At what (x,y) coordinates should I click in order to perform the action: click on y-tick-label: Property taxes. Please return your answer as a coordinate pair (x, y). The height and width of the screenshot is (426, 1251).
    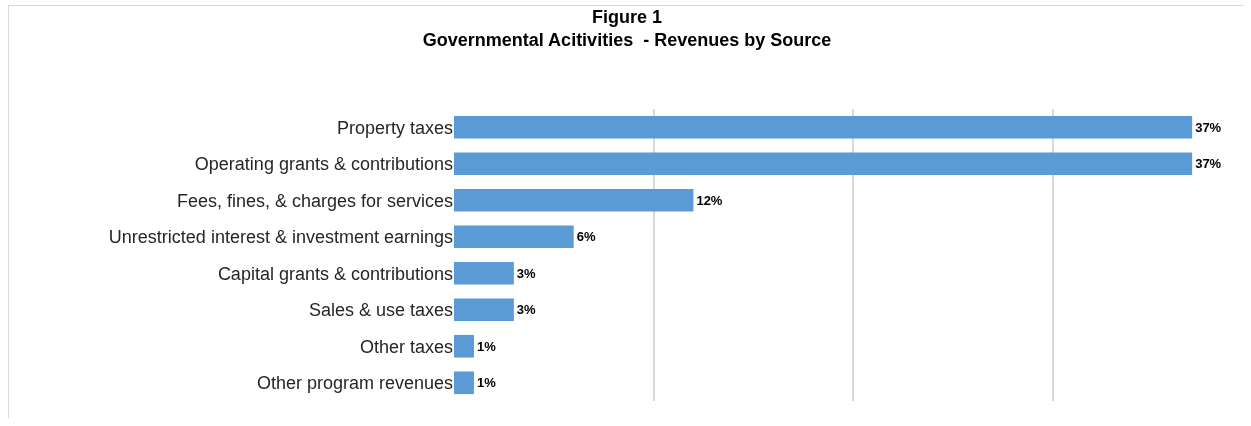
    Looking at the image, I should click on (394, 127).